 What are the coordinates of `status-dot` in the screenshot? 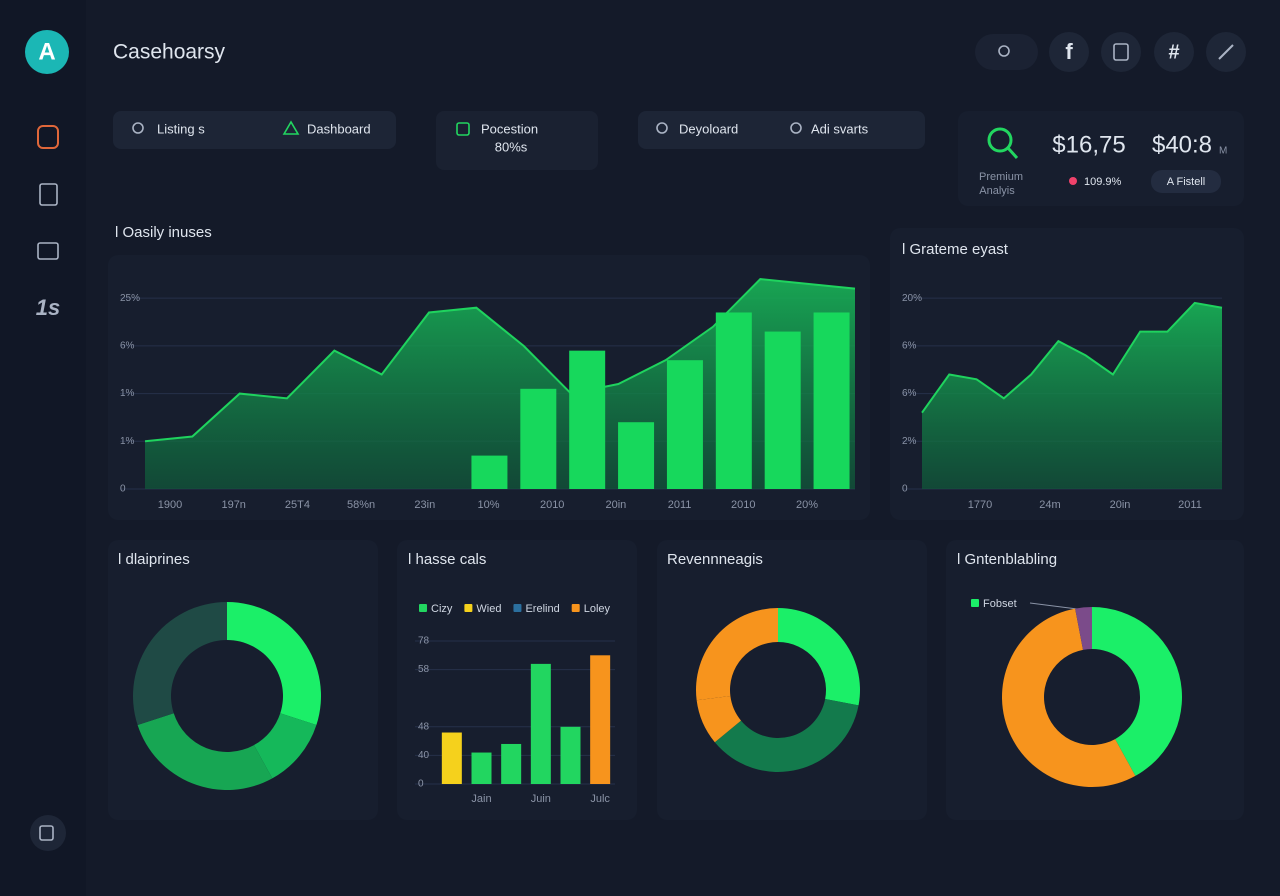 It's located at (1073, 181).